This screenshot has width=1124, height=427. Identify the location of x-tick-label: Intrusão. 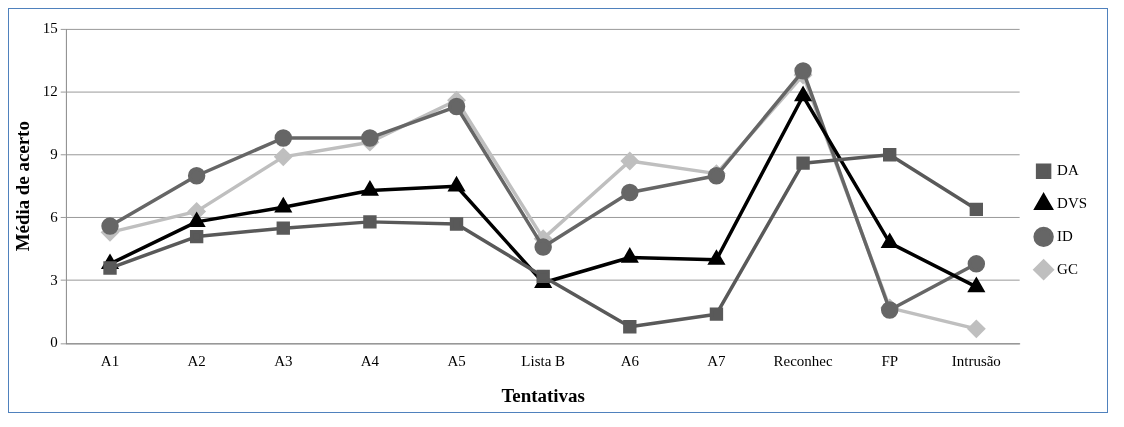
(976, 361).